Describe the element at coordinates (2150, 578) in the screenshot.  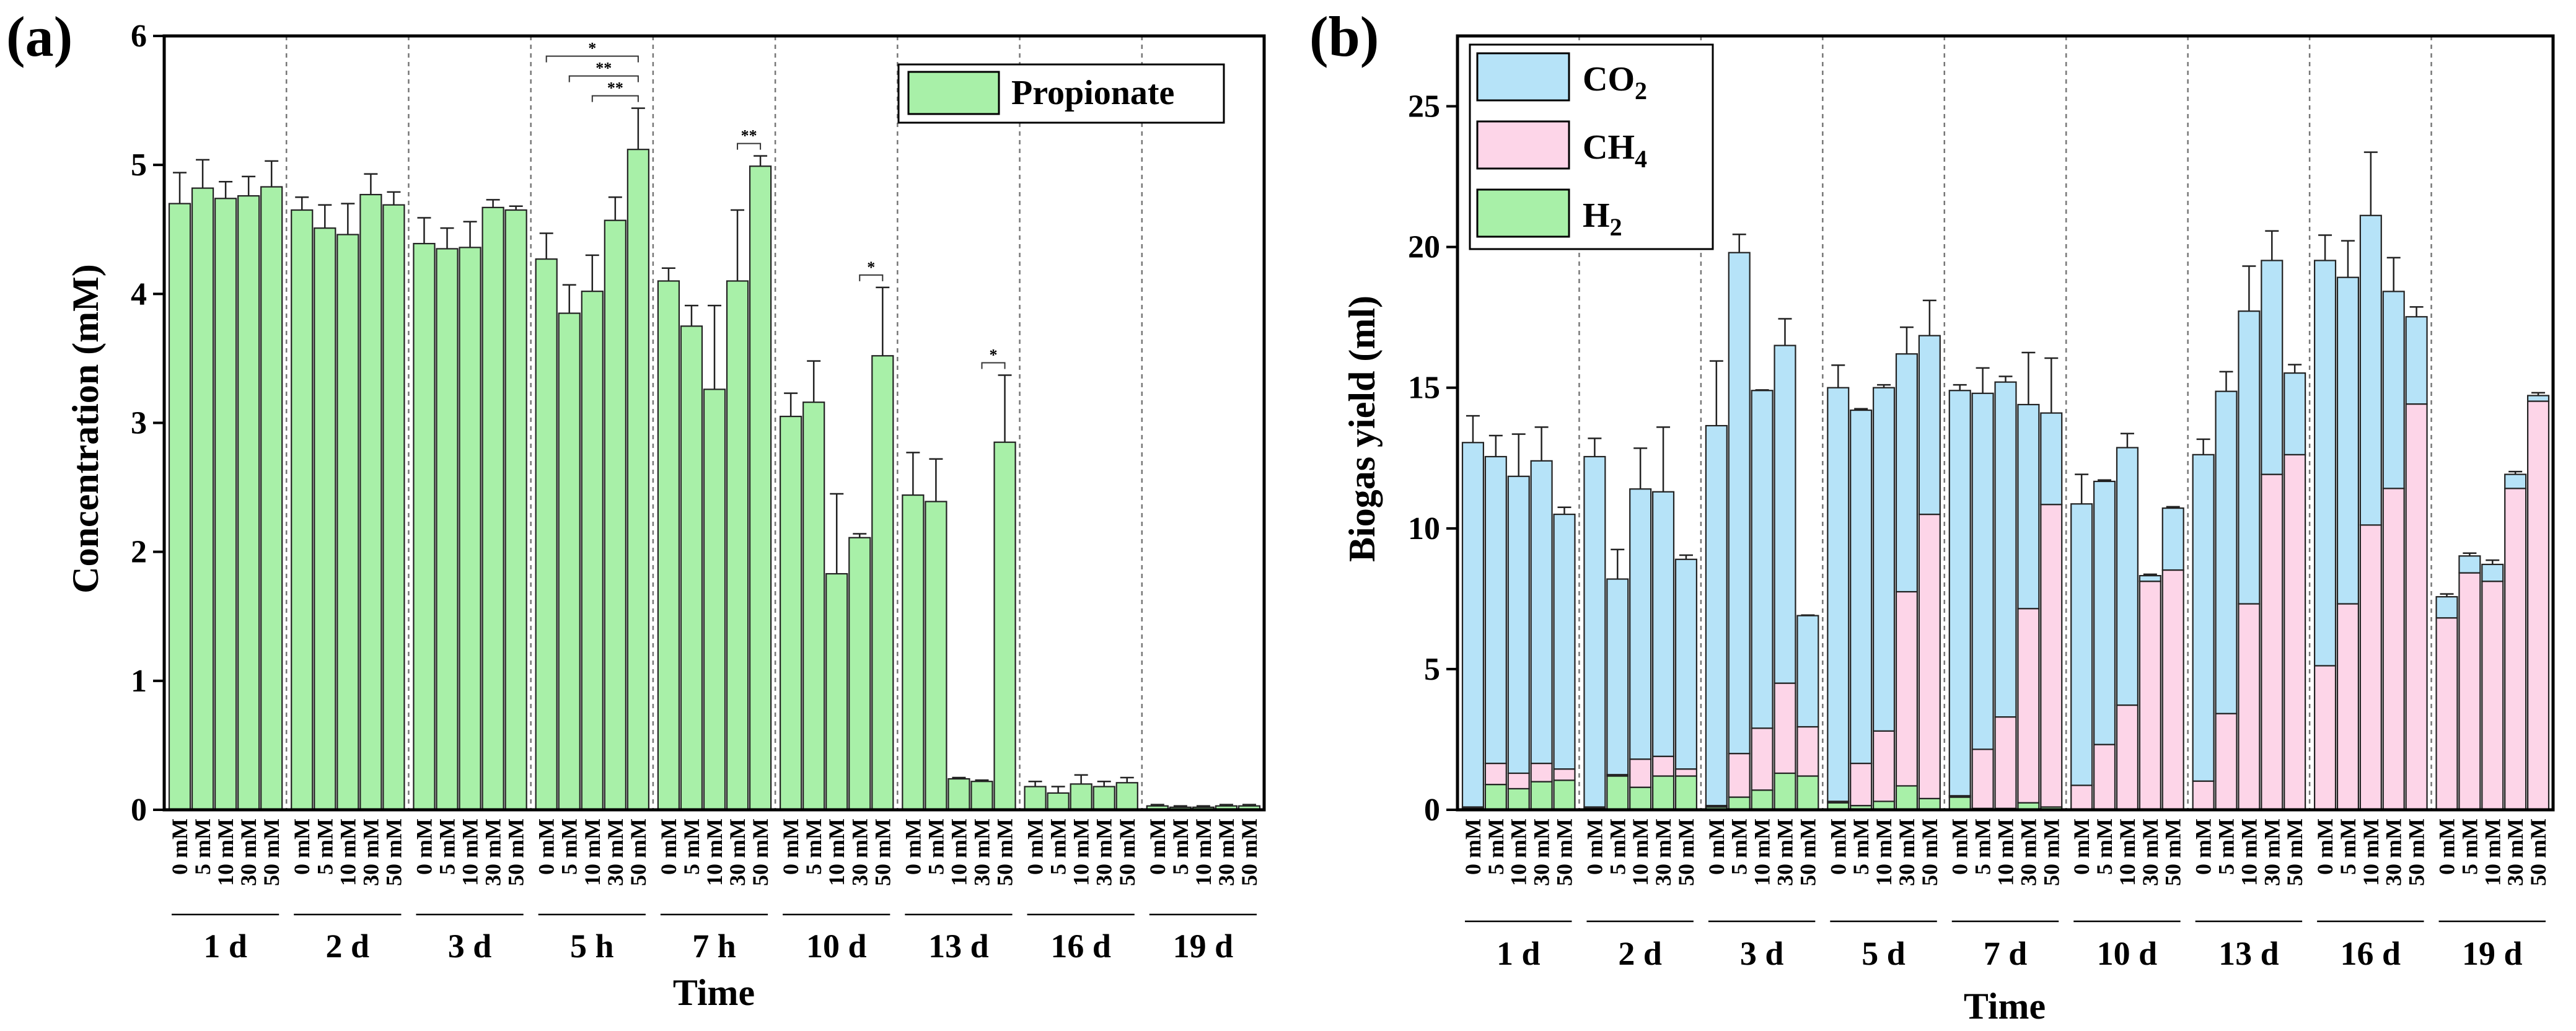
I see `b-bar-co2-10-d-30-mm` at that location.